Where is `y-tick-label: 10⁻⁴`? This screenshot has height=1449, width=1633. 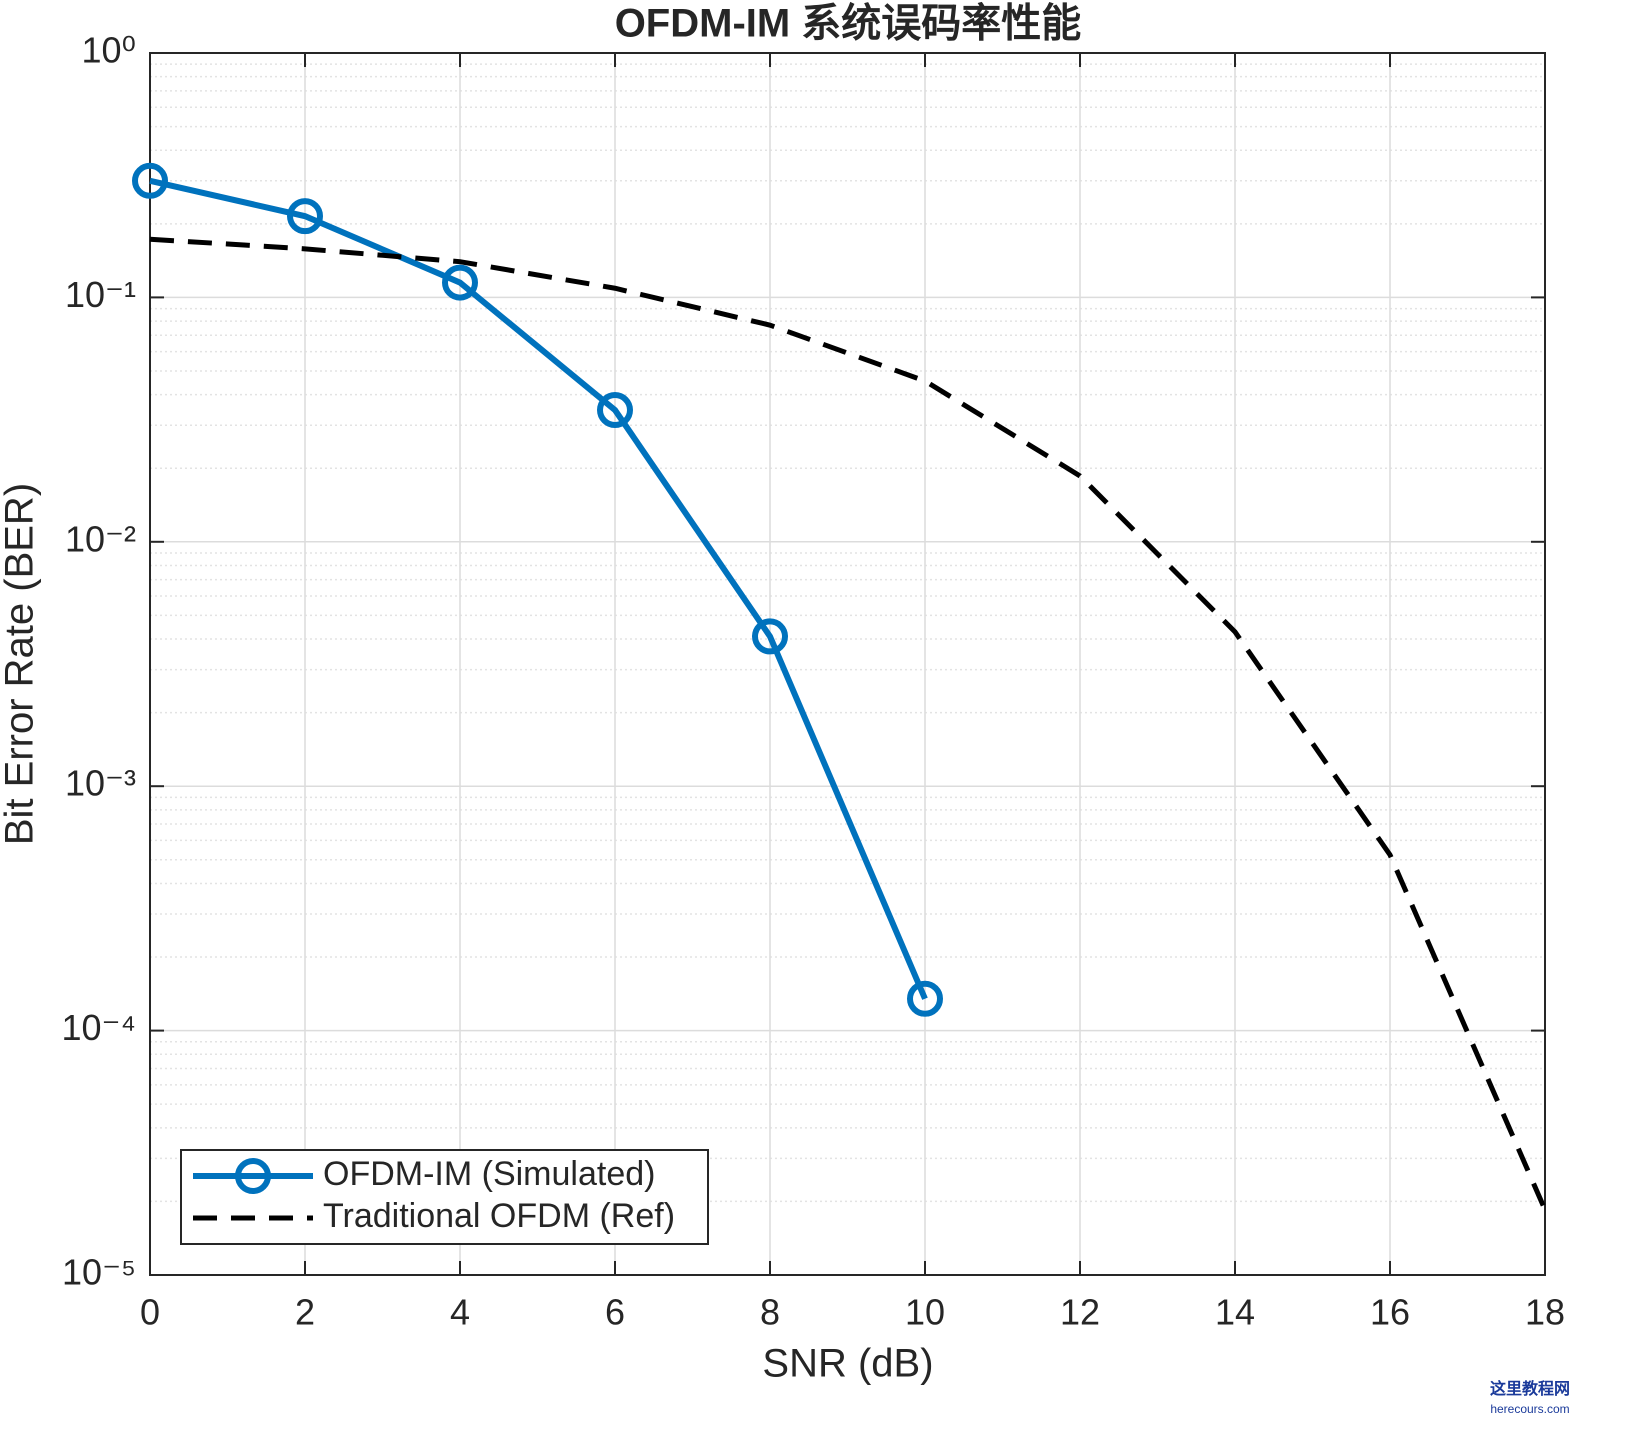
y-tick-label: 10⁻⁴ is located at coordinates (98, 1027).